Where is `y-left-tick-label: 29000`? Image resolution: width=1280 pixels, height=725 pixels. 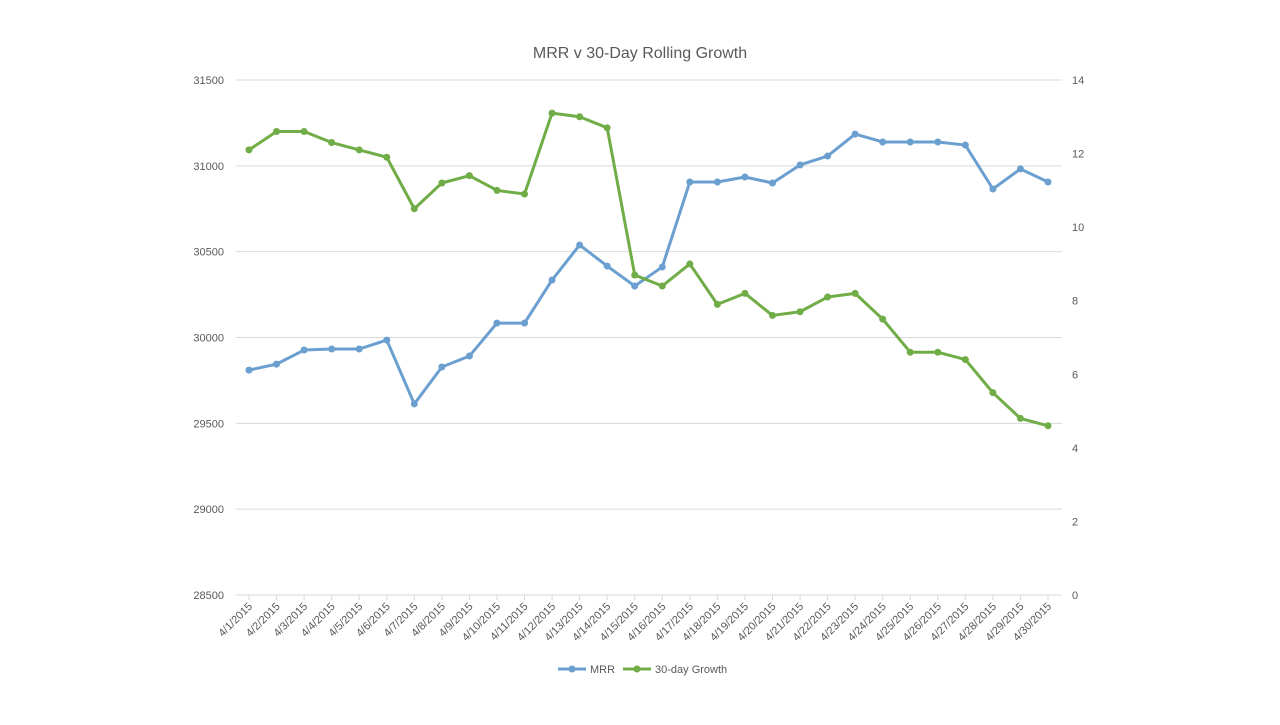
y-left-tick-label: 29000 is located at coordinates (208, 510).